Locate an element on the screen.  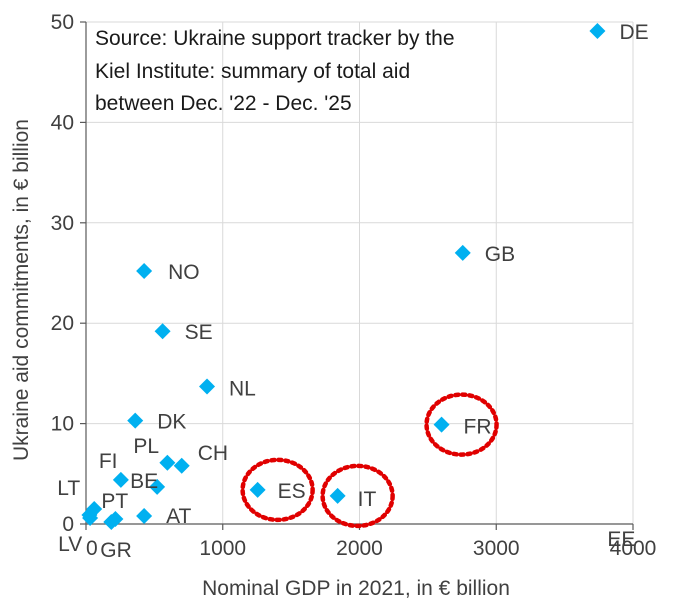
y-tick-label: 30 is located at coordinates (62, 223).